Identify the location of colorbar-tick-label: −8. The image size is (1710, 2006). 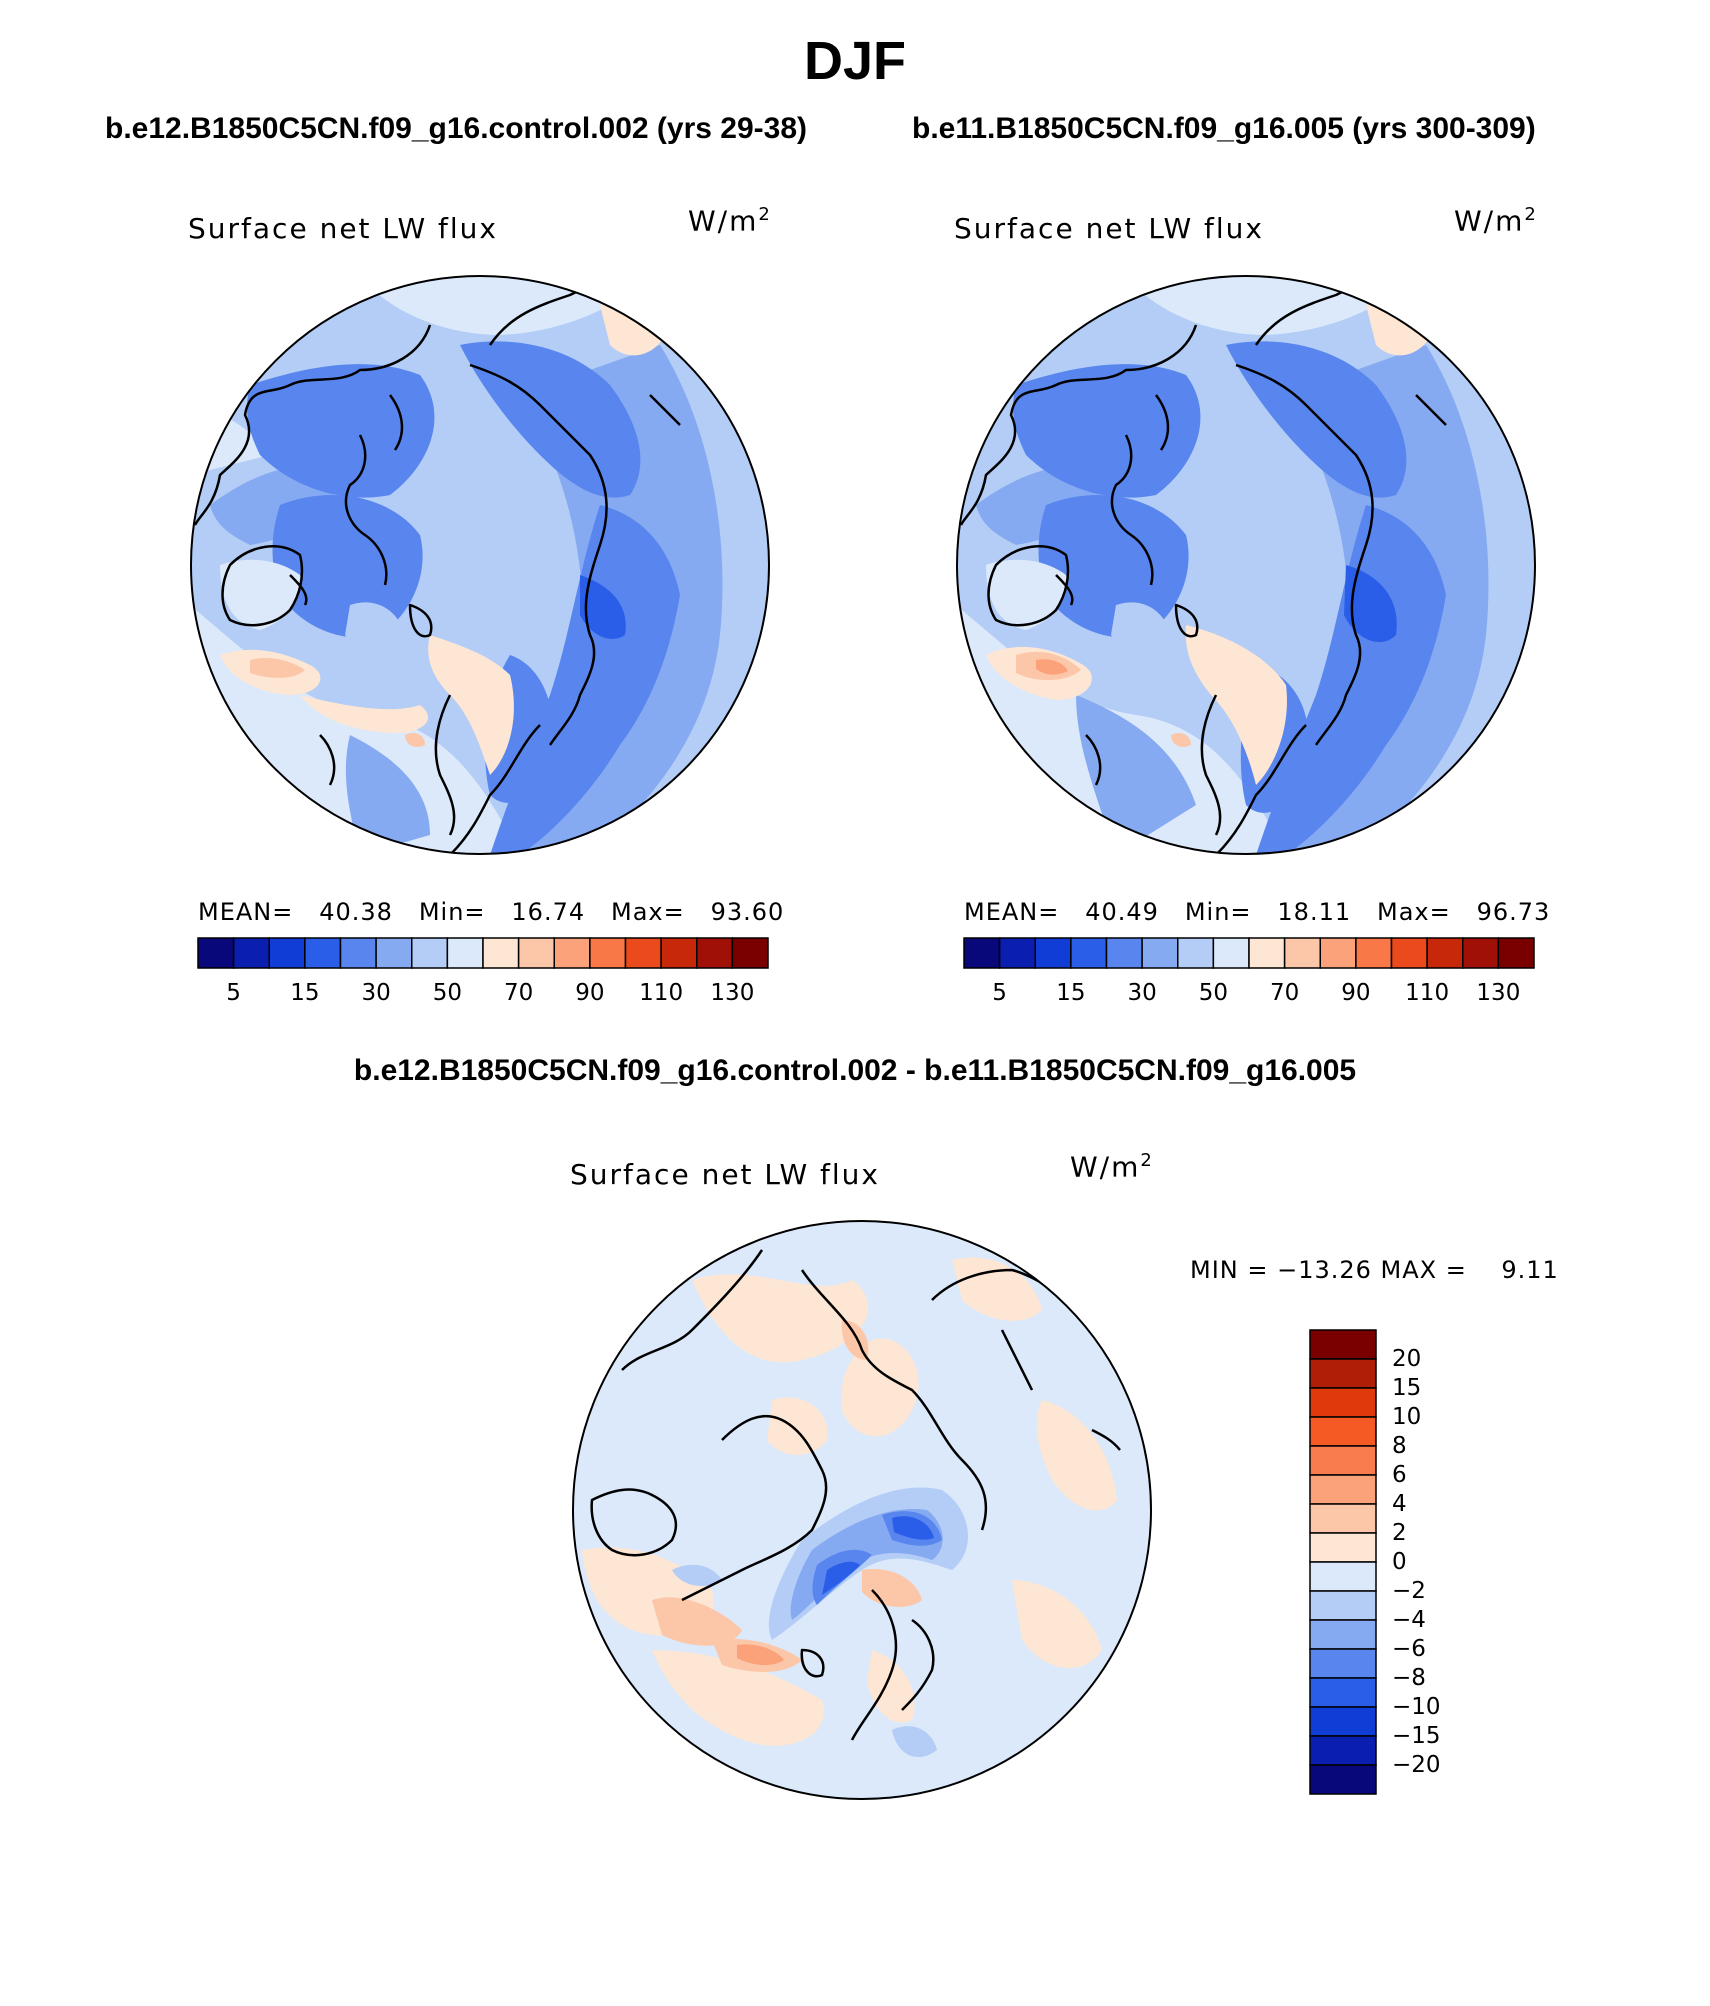
(1409, 1678).